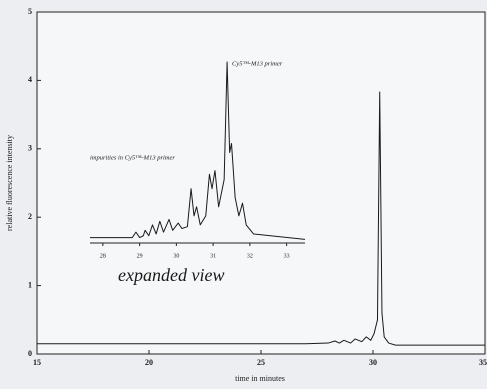  What do you see at coordinates (30, 216) in the screenshot?
I see `y-tick-label: 2` at bounding box center [30, 216].